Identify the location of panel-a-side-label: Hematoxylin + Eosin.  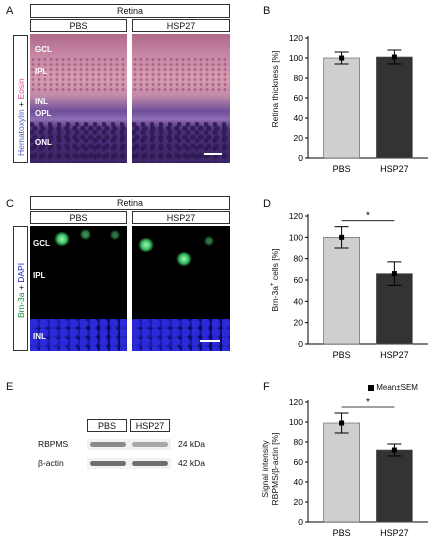
(21, 117).